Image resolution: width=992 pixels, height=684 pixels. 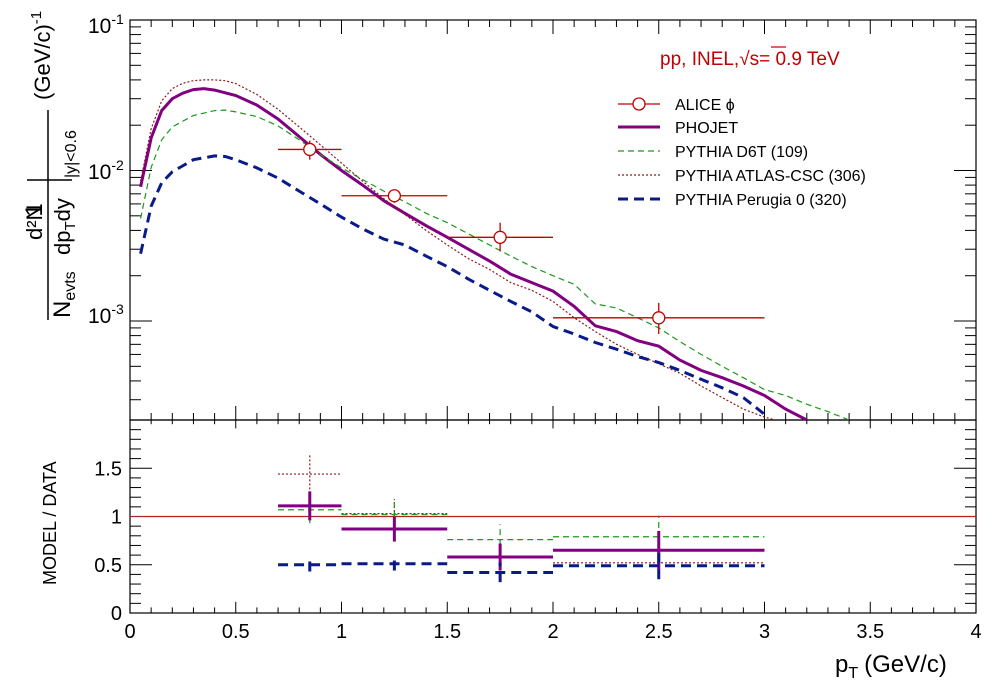 What do you see at coordinates (108, 566) in the screenshot?
I see `y-tick-label: 0.5` at bounding box center [108, 566].